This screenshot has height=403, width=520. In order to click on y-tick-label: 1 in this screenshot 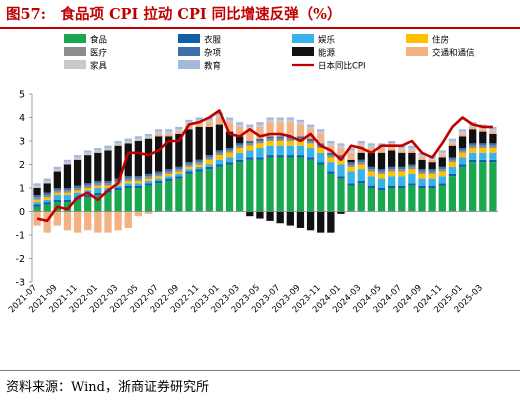, I will do `click(22, 189)`.